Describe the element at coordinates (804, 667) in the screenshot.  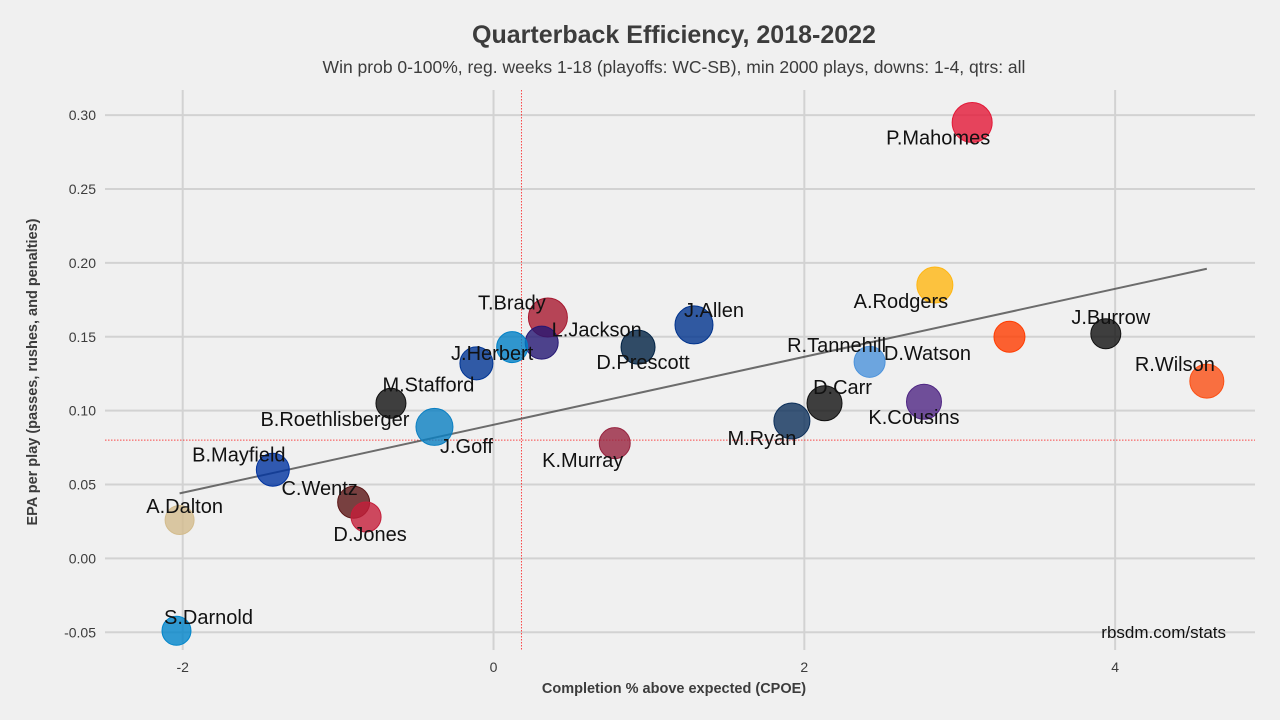
I see `x-tick-label: 2` at that location.